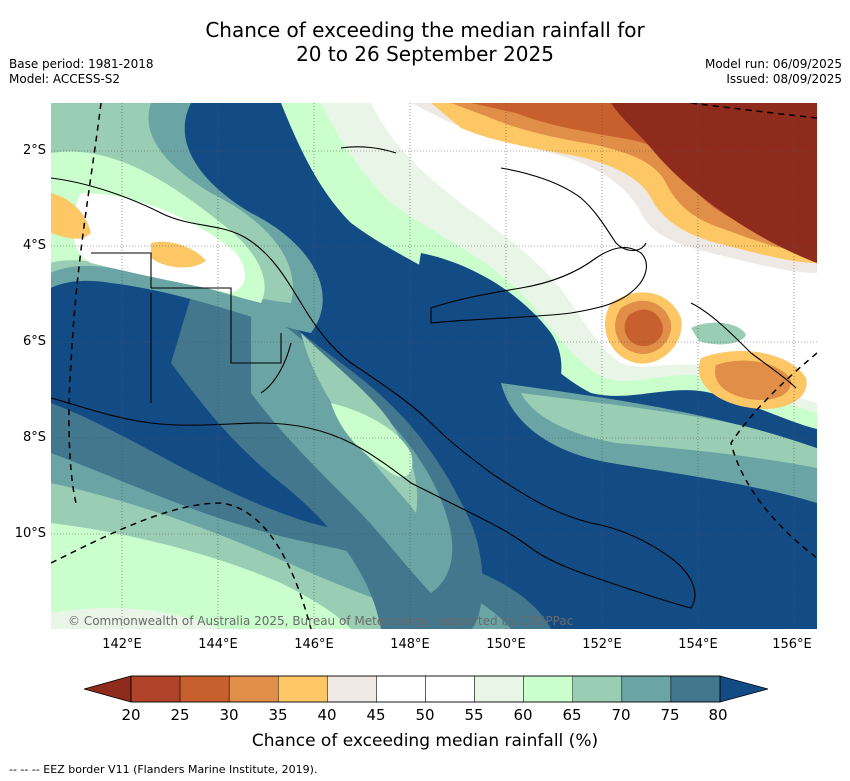 The height and width of the screenshot is (781, 850). I want to click on lon-tick: 154°E, so click(698, 644).